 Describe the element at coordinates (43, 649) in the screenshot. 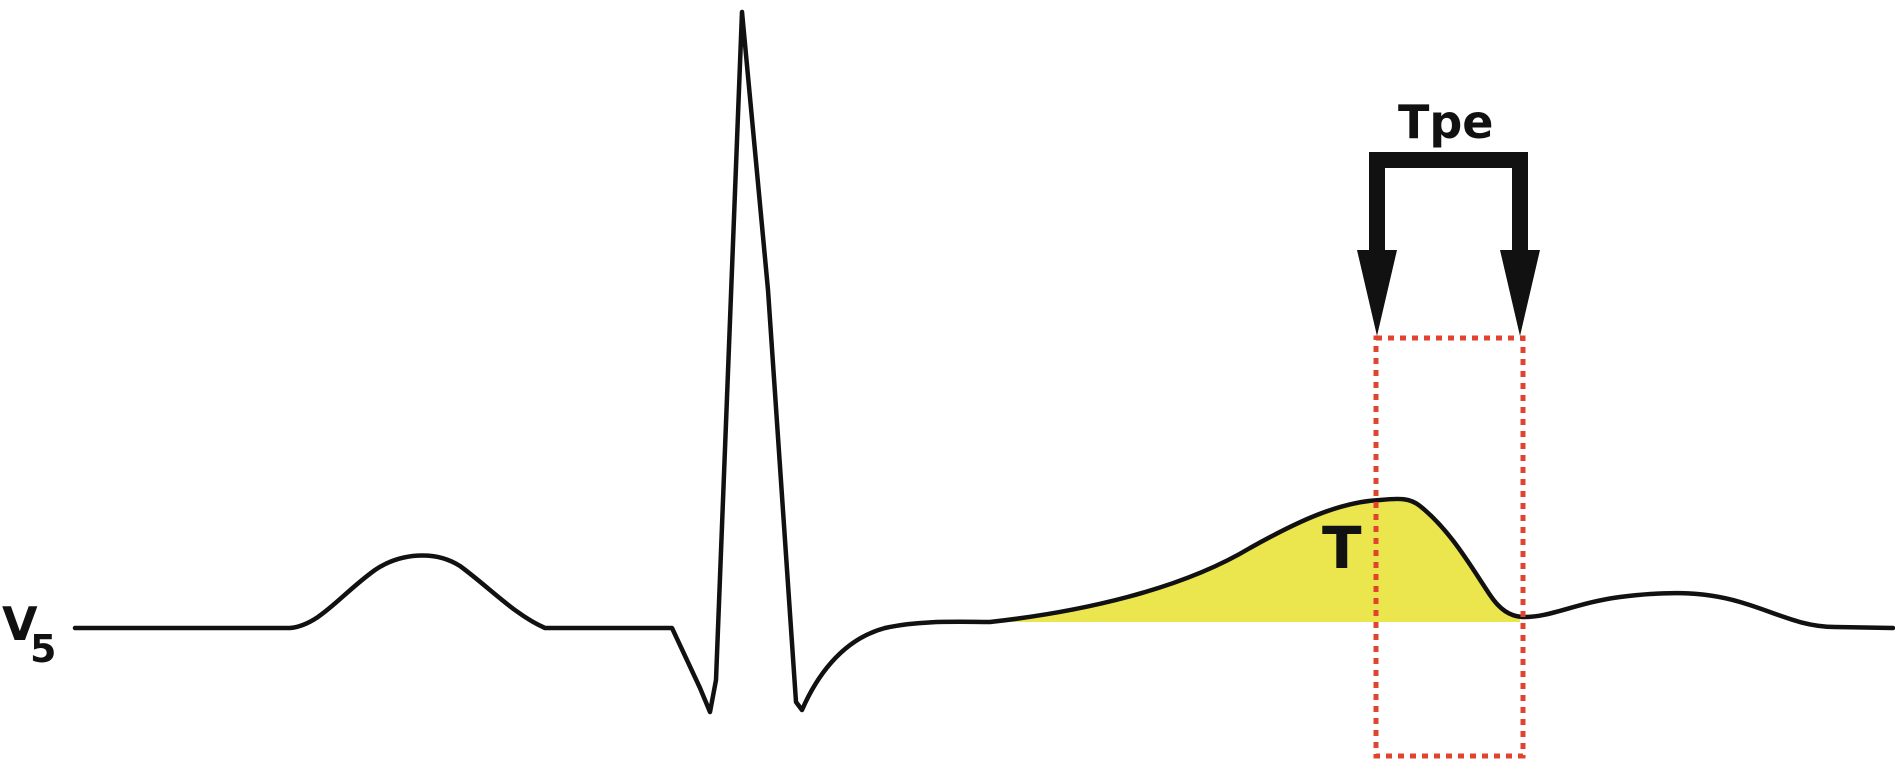

I see `lead-subscript-label: 5` at that location.